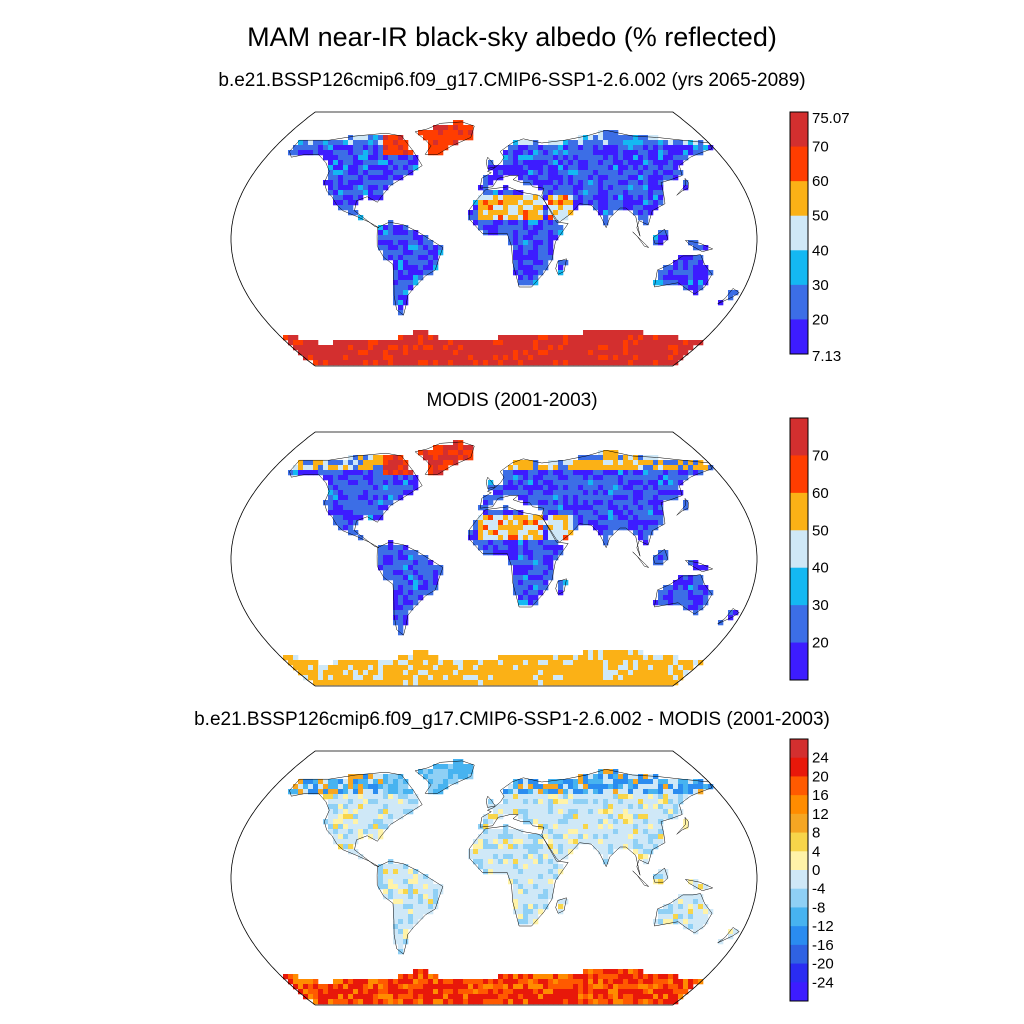  I want to click on panel3-colorbar-tick-label: 16, so click(820, 795).